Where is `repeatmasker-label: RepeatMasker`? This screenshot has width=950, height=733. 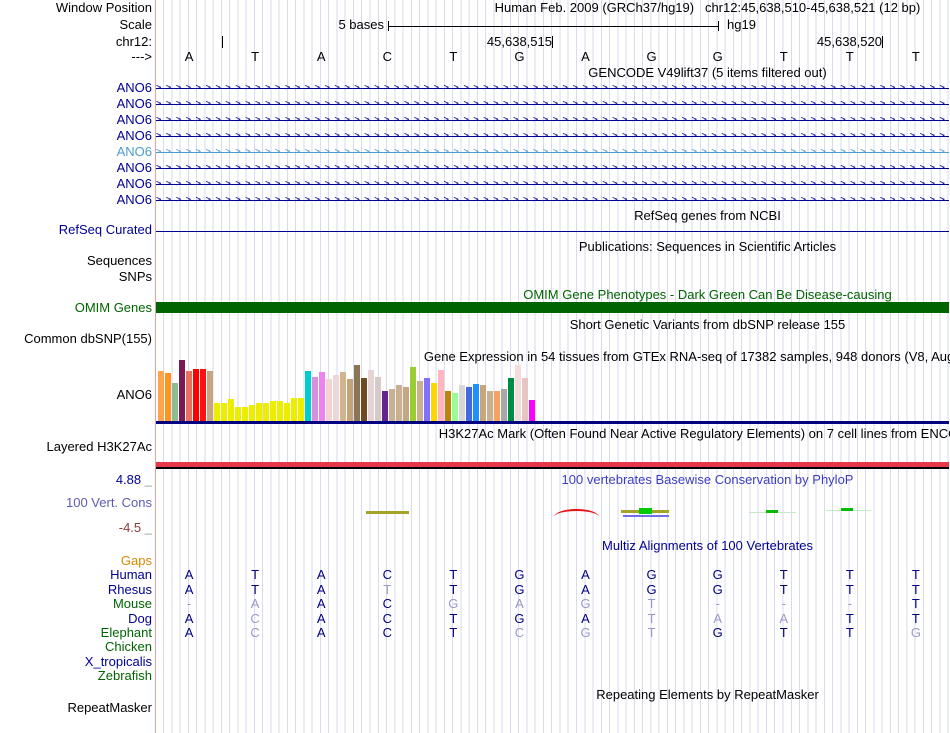 repeatmasker-label: RepeatMasker is located at coordinates (109, 707).